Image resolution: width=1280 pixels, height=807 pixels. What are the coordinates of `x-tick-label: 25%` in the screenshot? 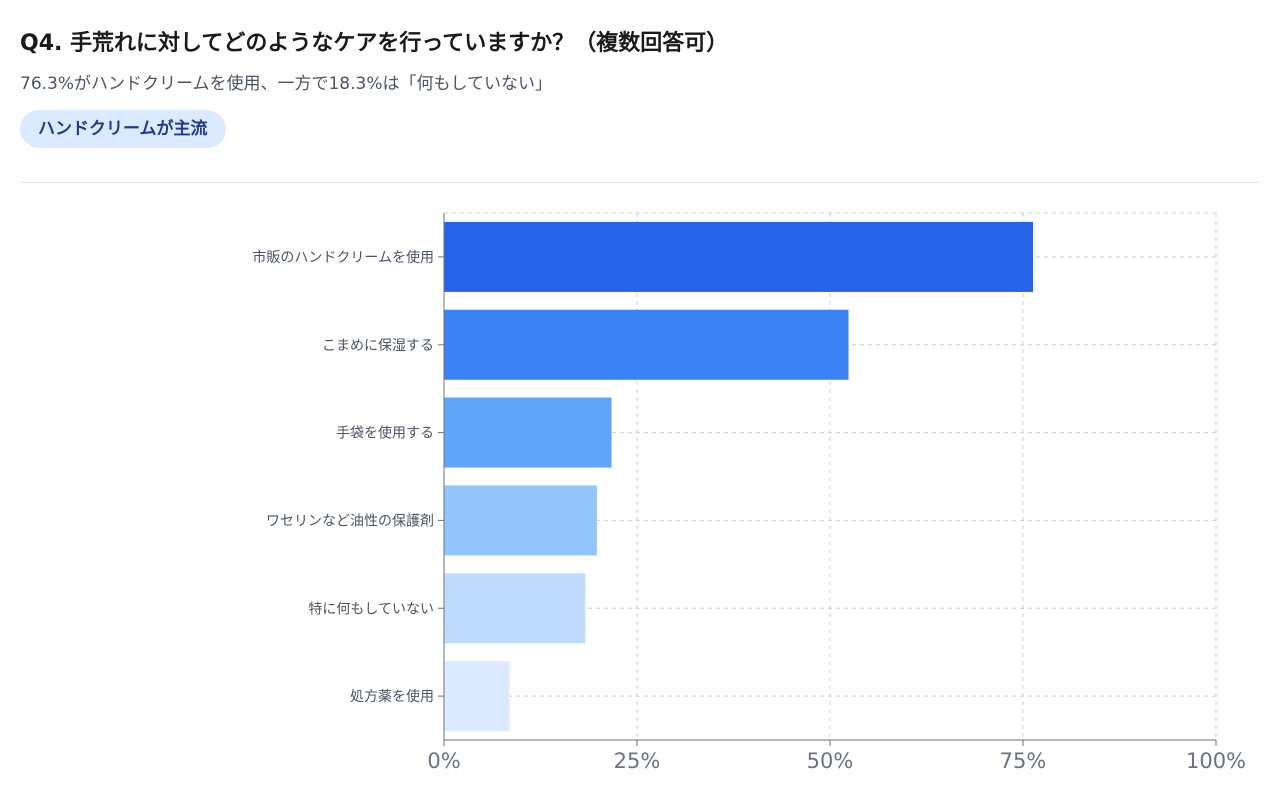 It's located at (637, 761).